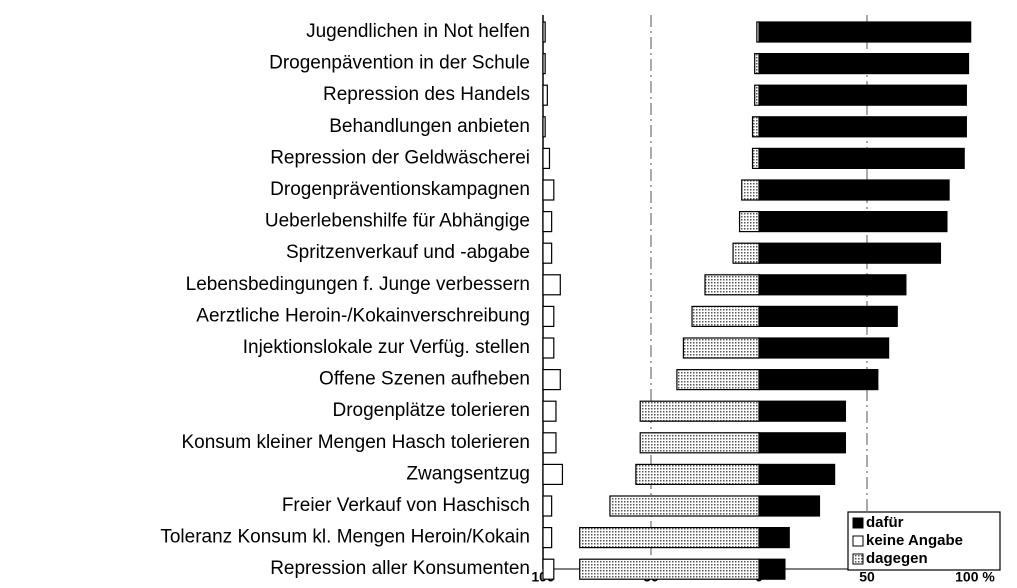  Describe the element at coordinates (400, 568) in the screenshot. I see `category-label: Repression aller Konsumenten` at that location.